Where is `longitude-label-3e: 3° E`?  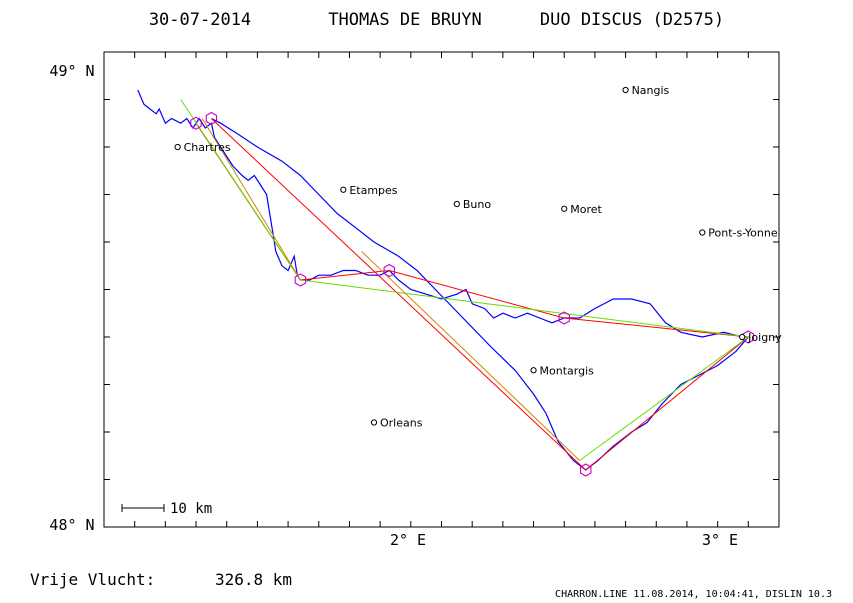
longitude-label-3e: 3° E is located at coordinates (720, 540).